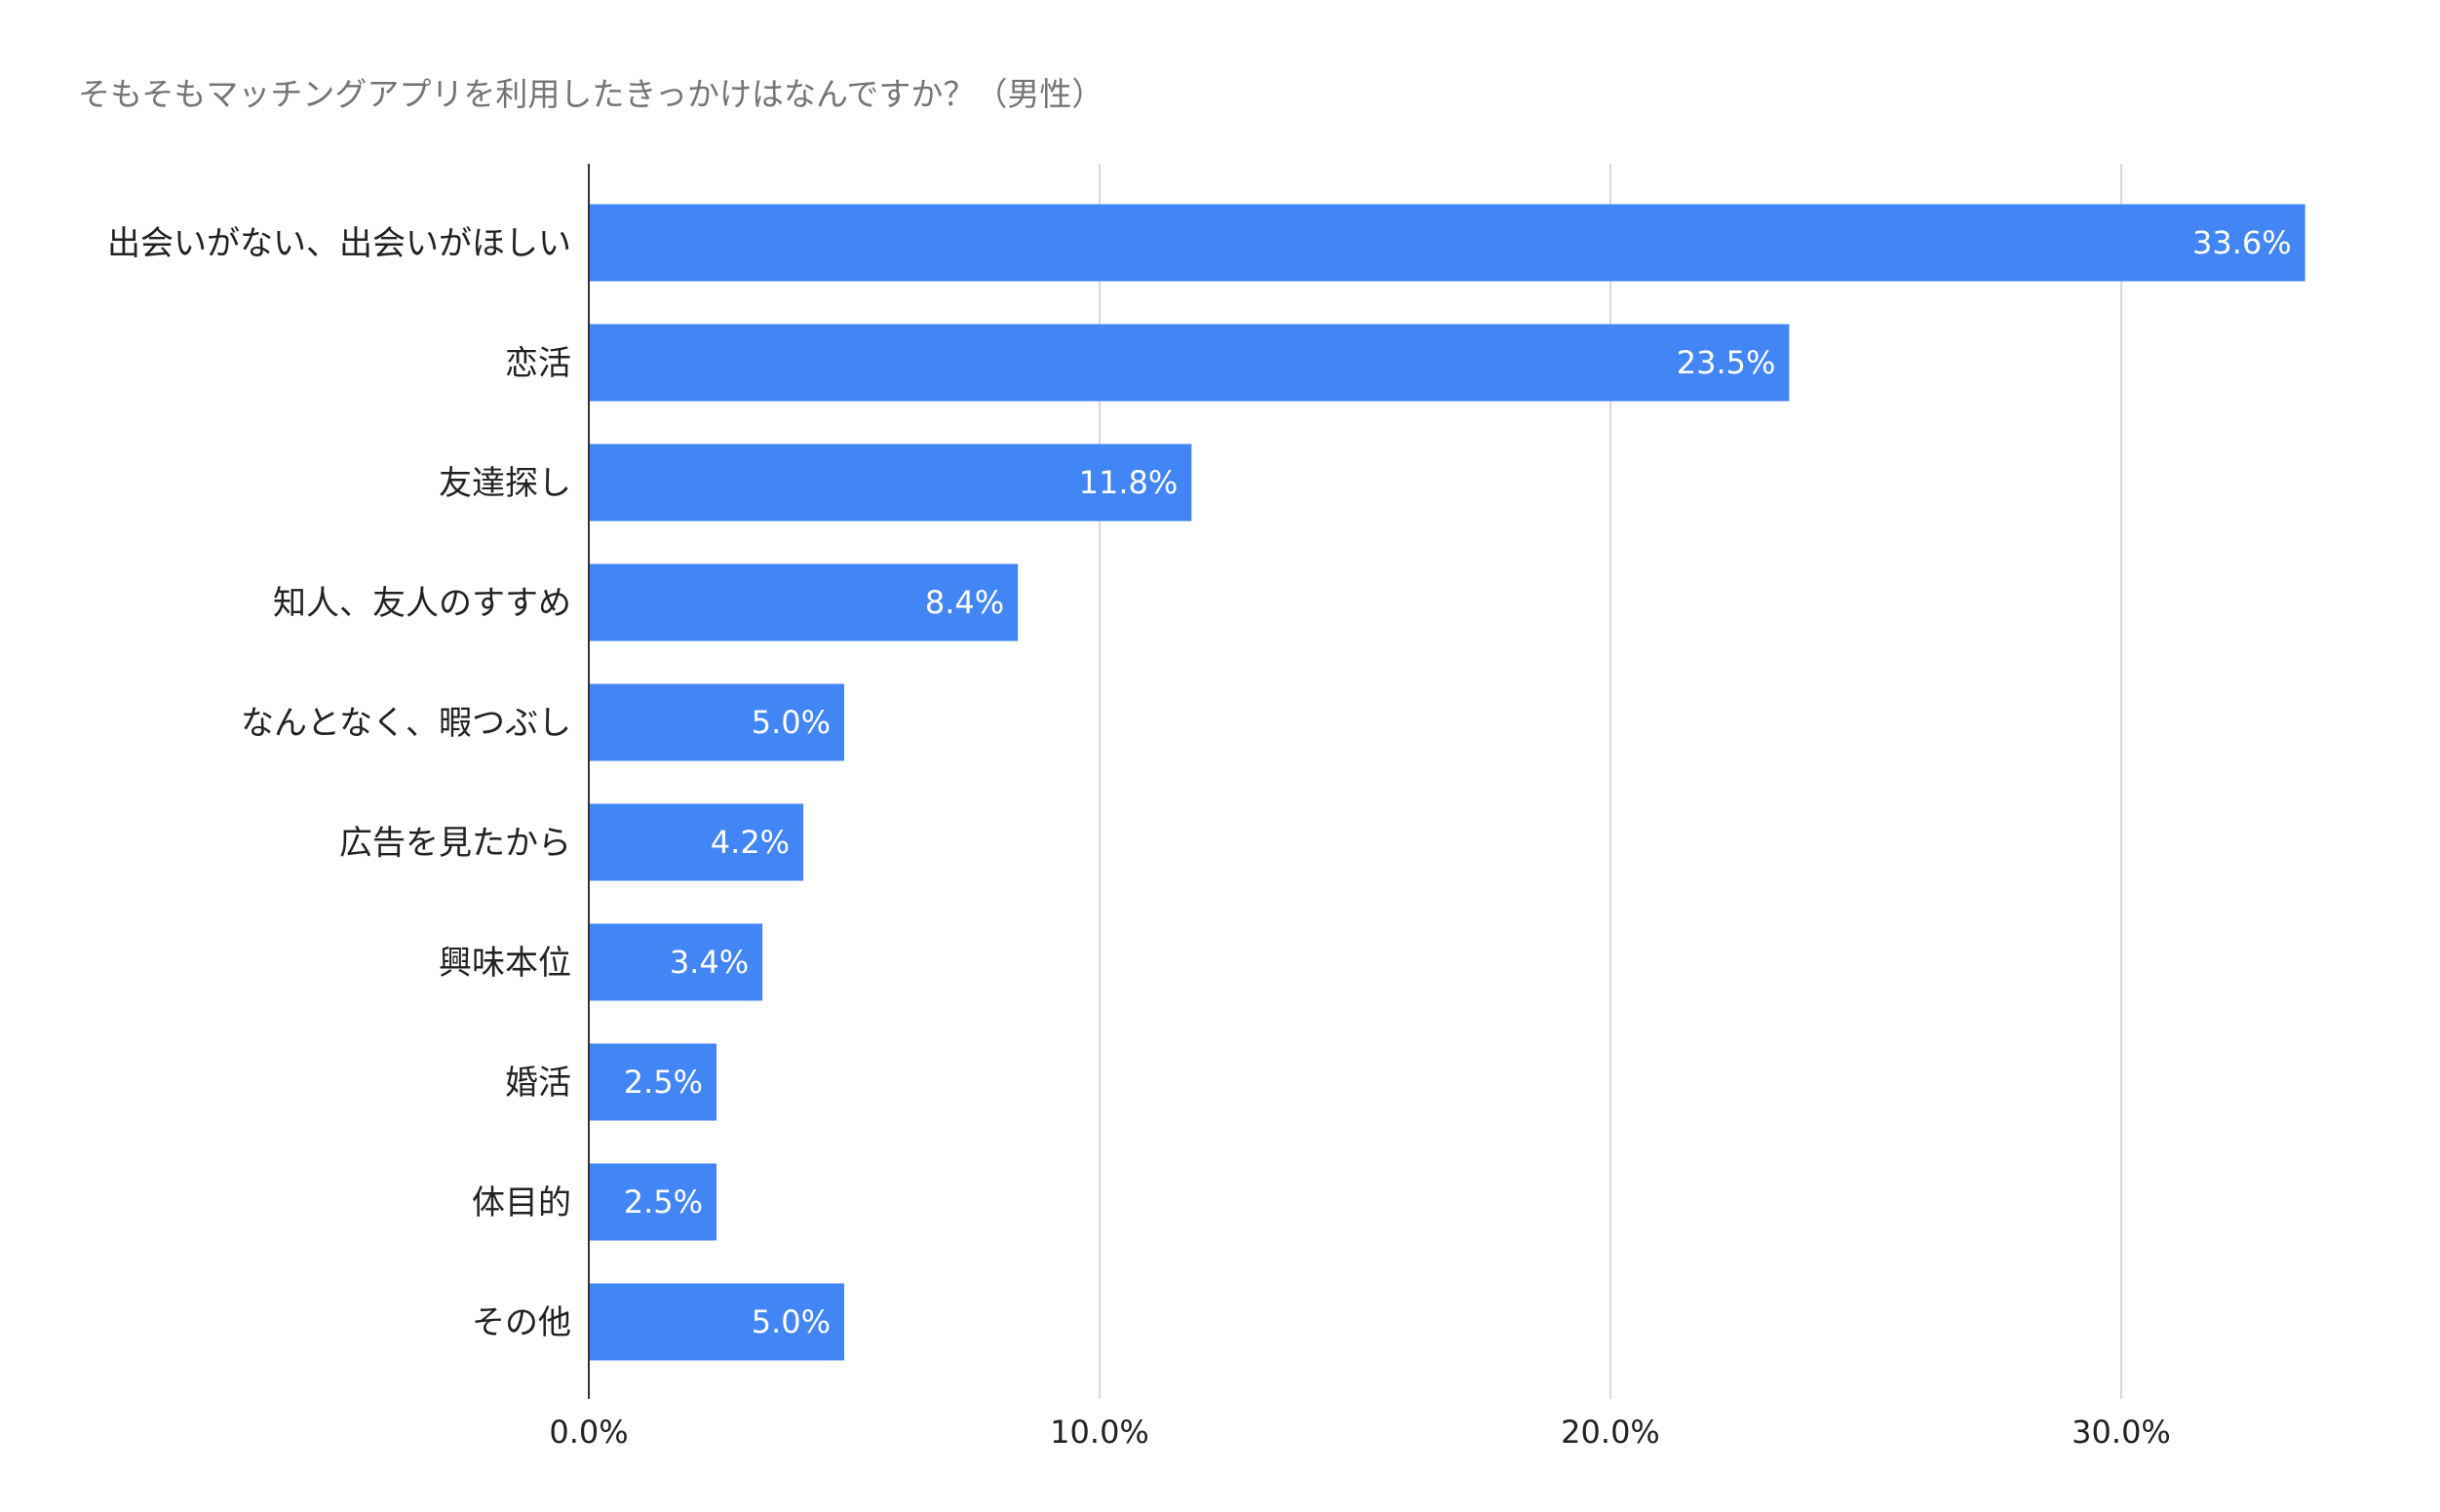 This screenshot has height=1512, width=2440. I want to click on category-label-5: 広告を見たから, so click(455, 843).